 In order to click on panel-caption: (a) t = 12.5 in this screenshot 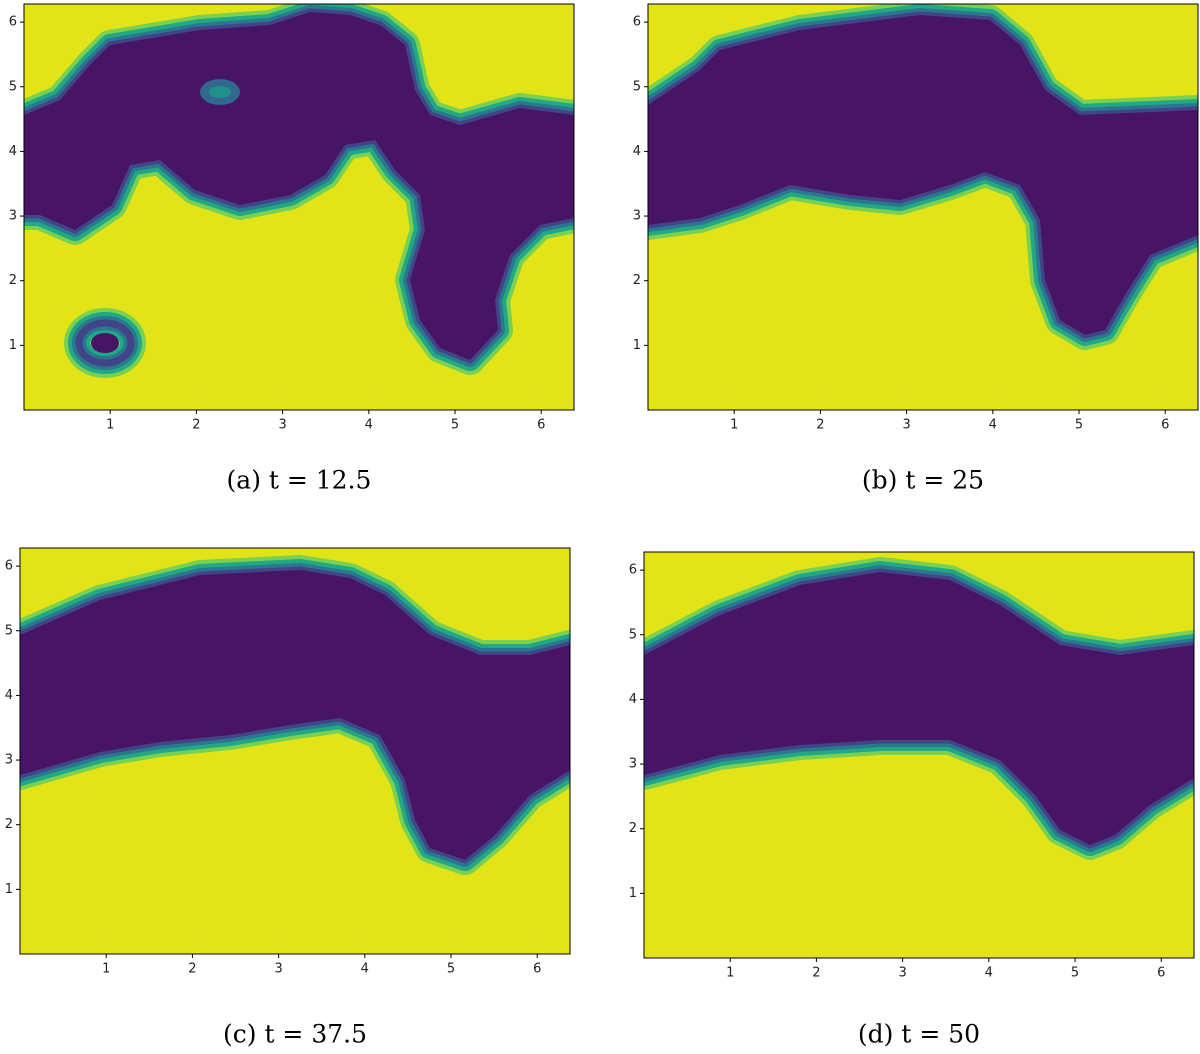, I will do `click(299, 480)`.